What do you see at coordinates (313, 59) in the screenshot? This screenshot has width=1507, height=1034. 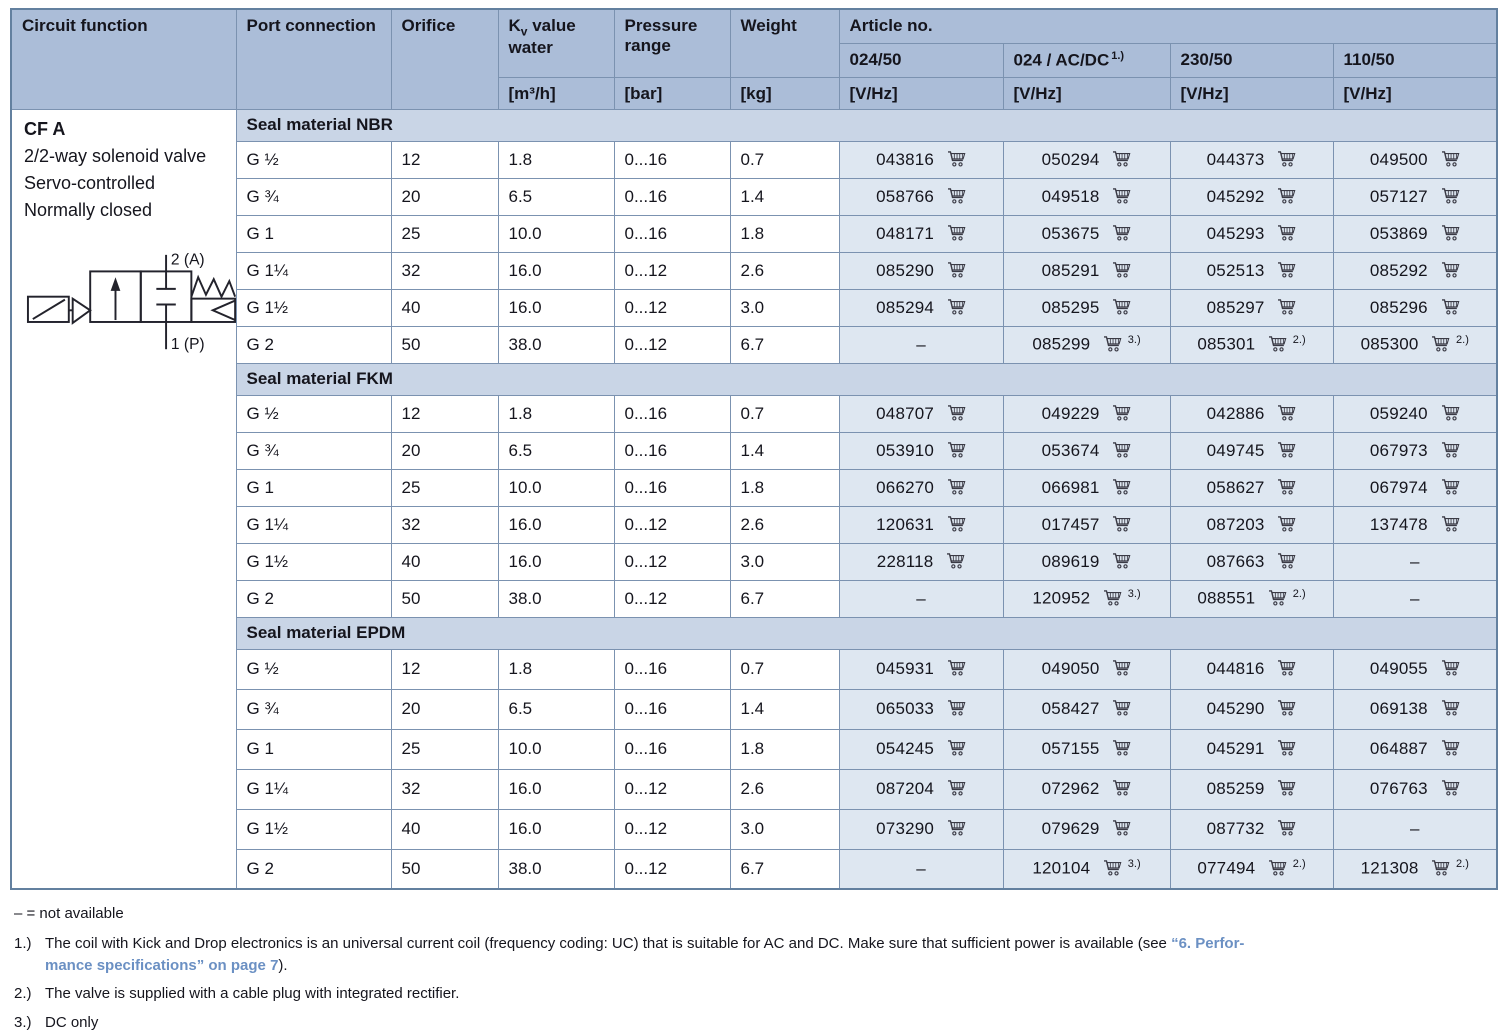 I see `col-header-port-connection: Port connection` at bounding box center [313, 59].